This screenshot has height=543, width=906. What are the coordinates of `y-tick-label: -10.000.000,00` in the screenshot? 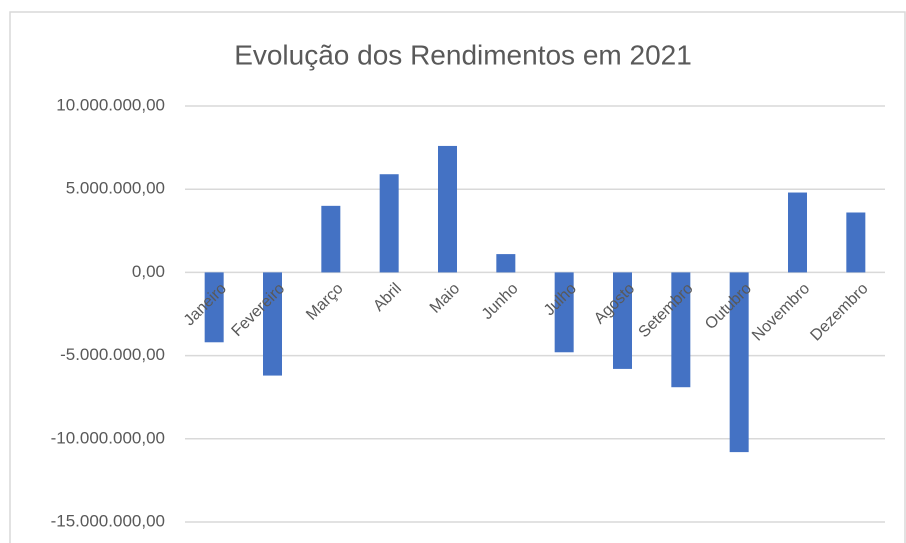 It's located at (108, 437).